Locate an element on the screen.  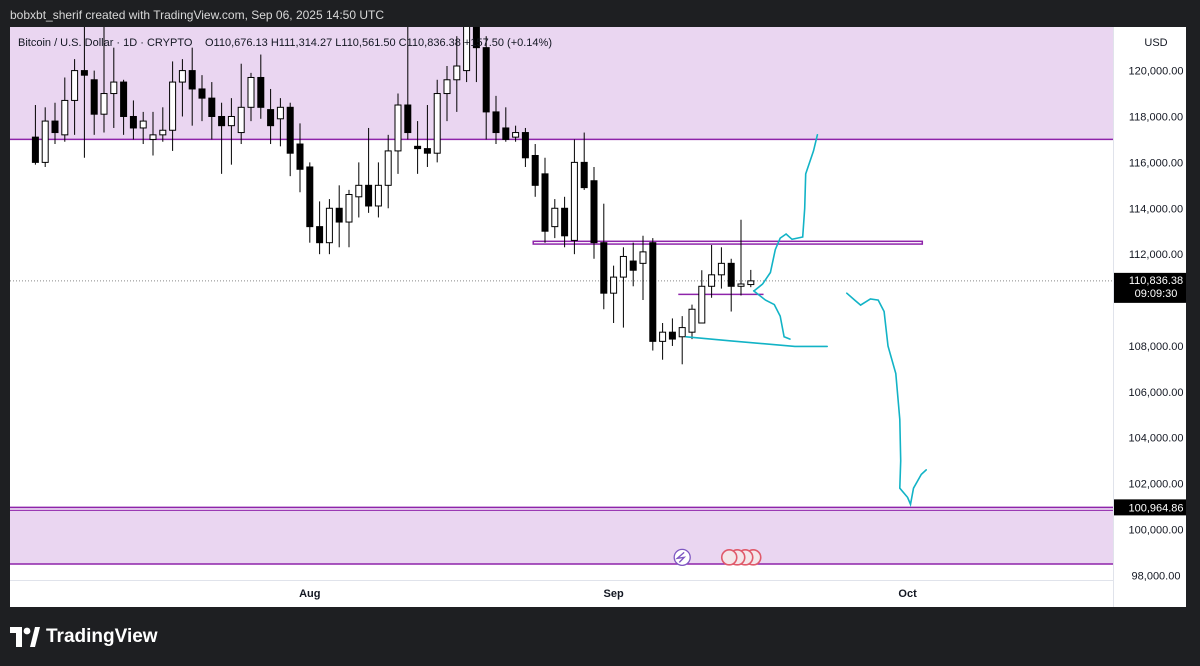
price-tick-label: 102,000.00 is located at coordinates (1155, 485).